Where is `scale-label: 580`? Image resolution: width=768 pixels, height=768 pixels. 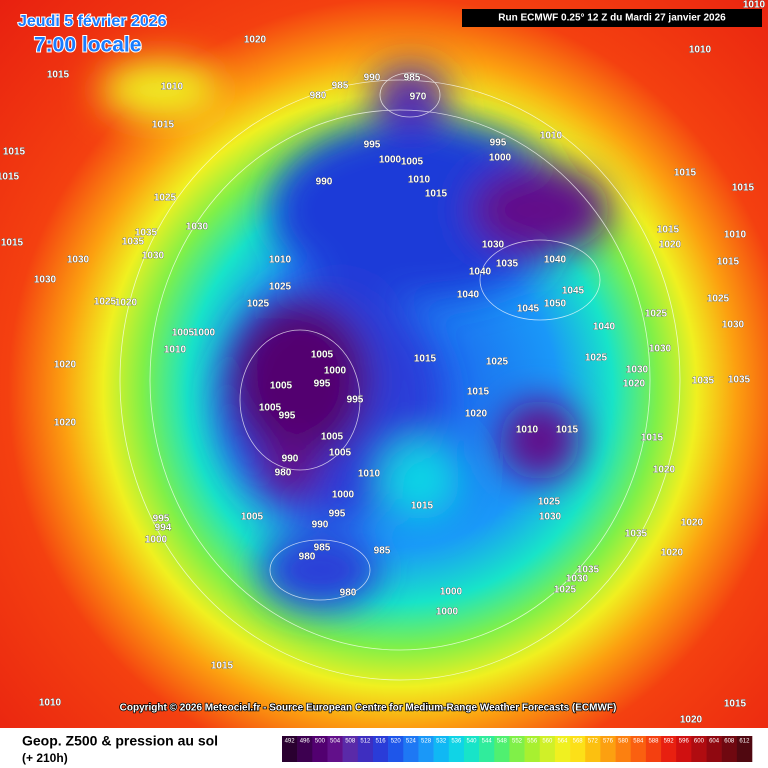 scale-label: 580 is located at coordinates (623, 742).